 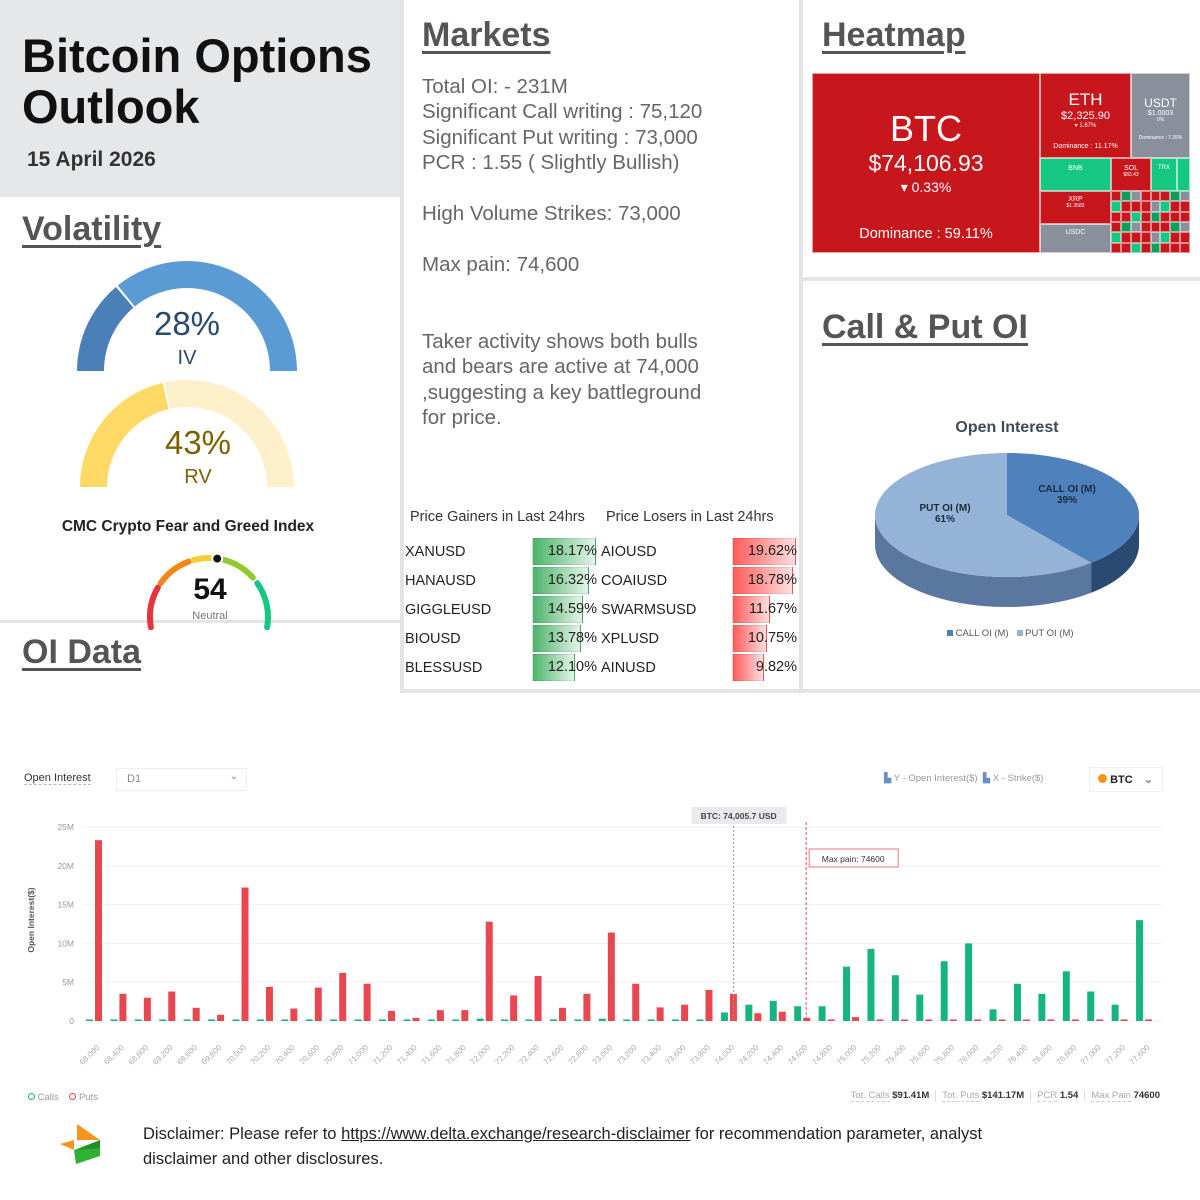 What do you see at coordinates (1131, 174) in the screenshot?
I see `heatmap-tile-sol: SOL $83.43` at bounding box center [1131, 174].